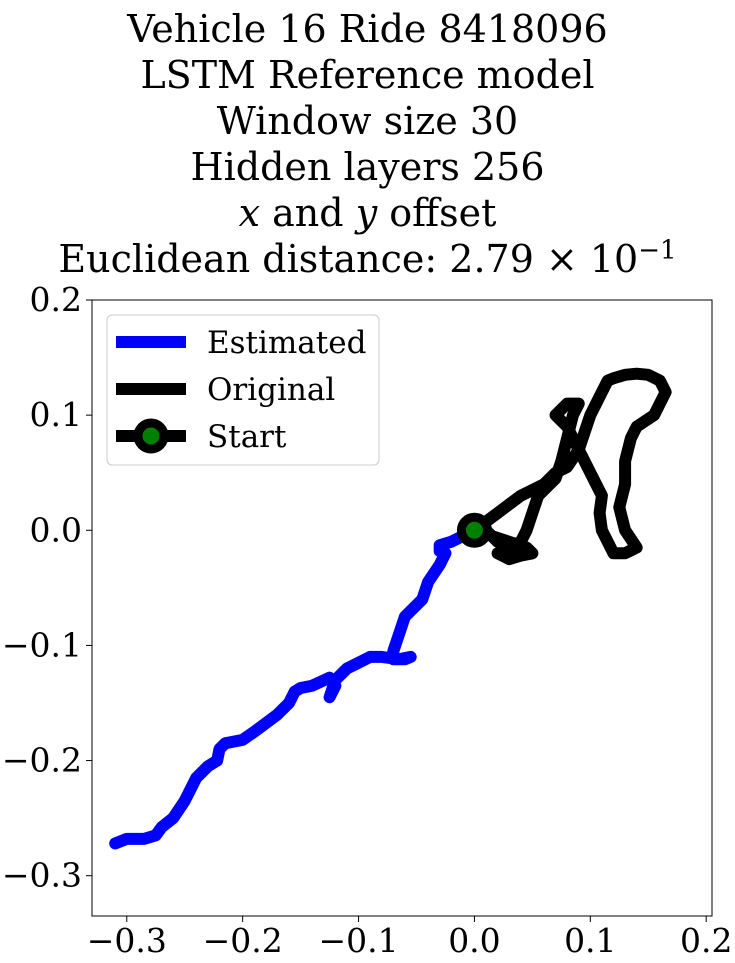  Describe the element at coordinates (570, 466) in the screenshot. I see `series-original-line` at that location.